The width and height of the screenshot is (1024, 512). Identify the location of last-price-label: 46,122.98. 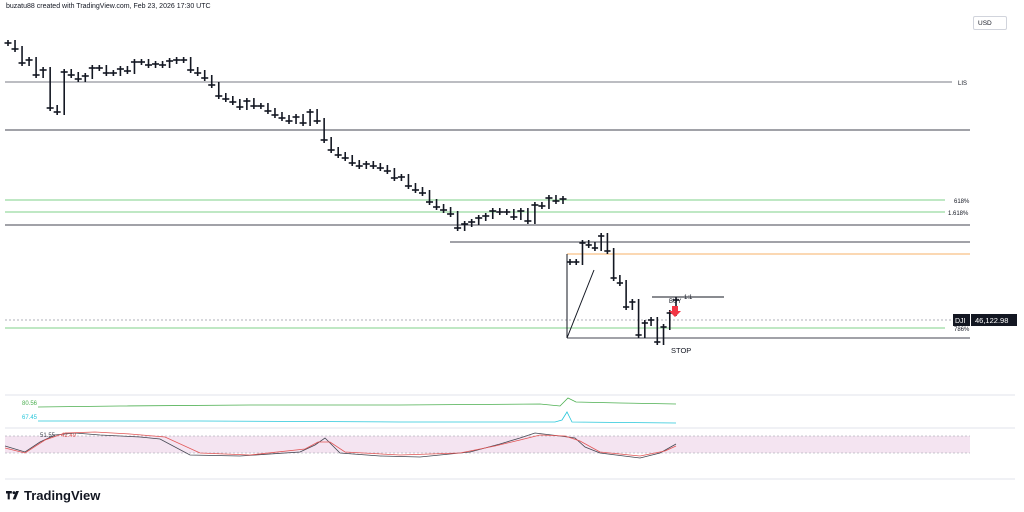
(991, 320).